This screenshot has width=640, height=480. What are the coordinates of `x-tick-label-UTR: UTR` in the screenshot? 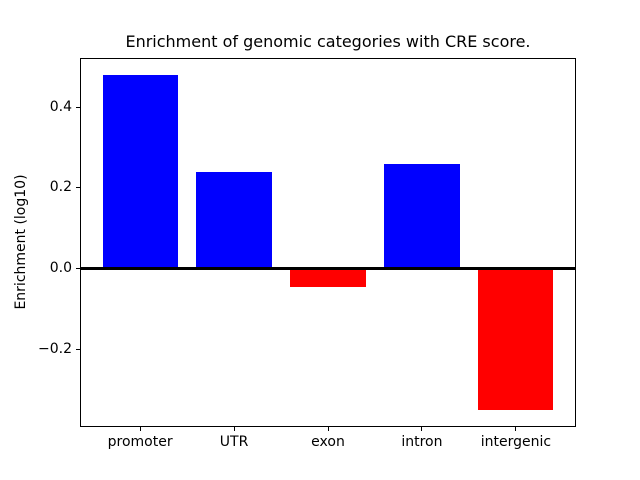 It's located at (234, 442).